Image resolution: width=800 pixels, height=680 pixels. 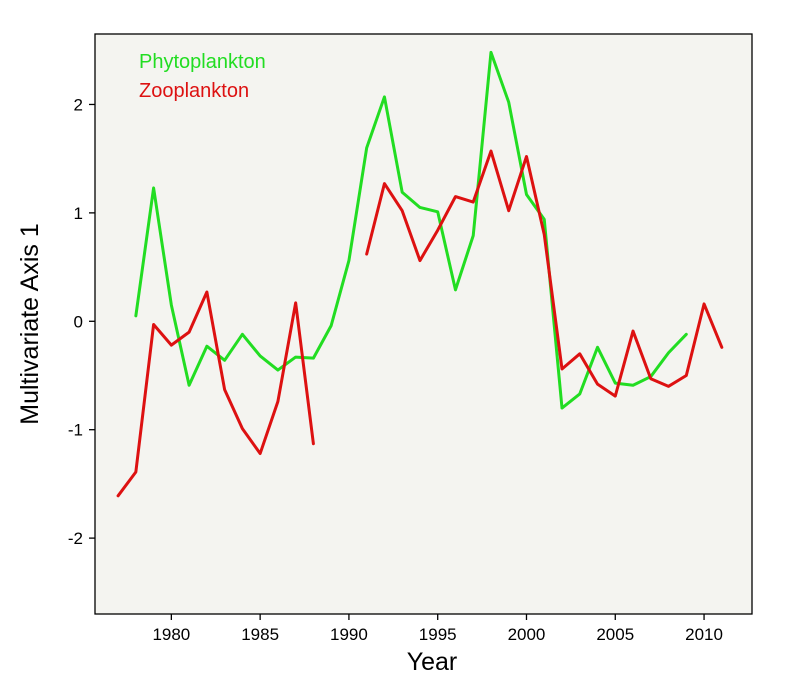 What do you see at coordinates (615, 634) in the screenshot?
I see `x-tick-label: 2005` at bounding box center [615, 634].